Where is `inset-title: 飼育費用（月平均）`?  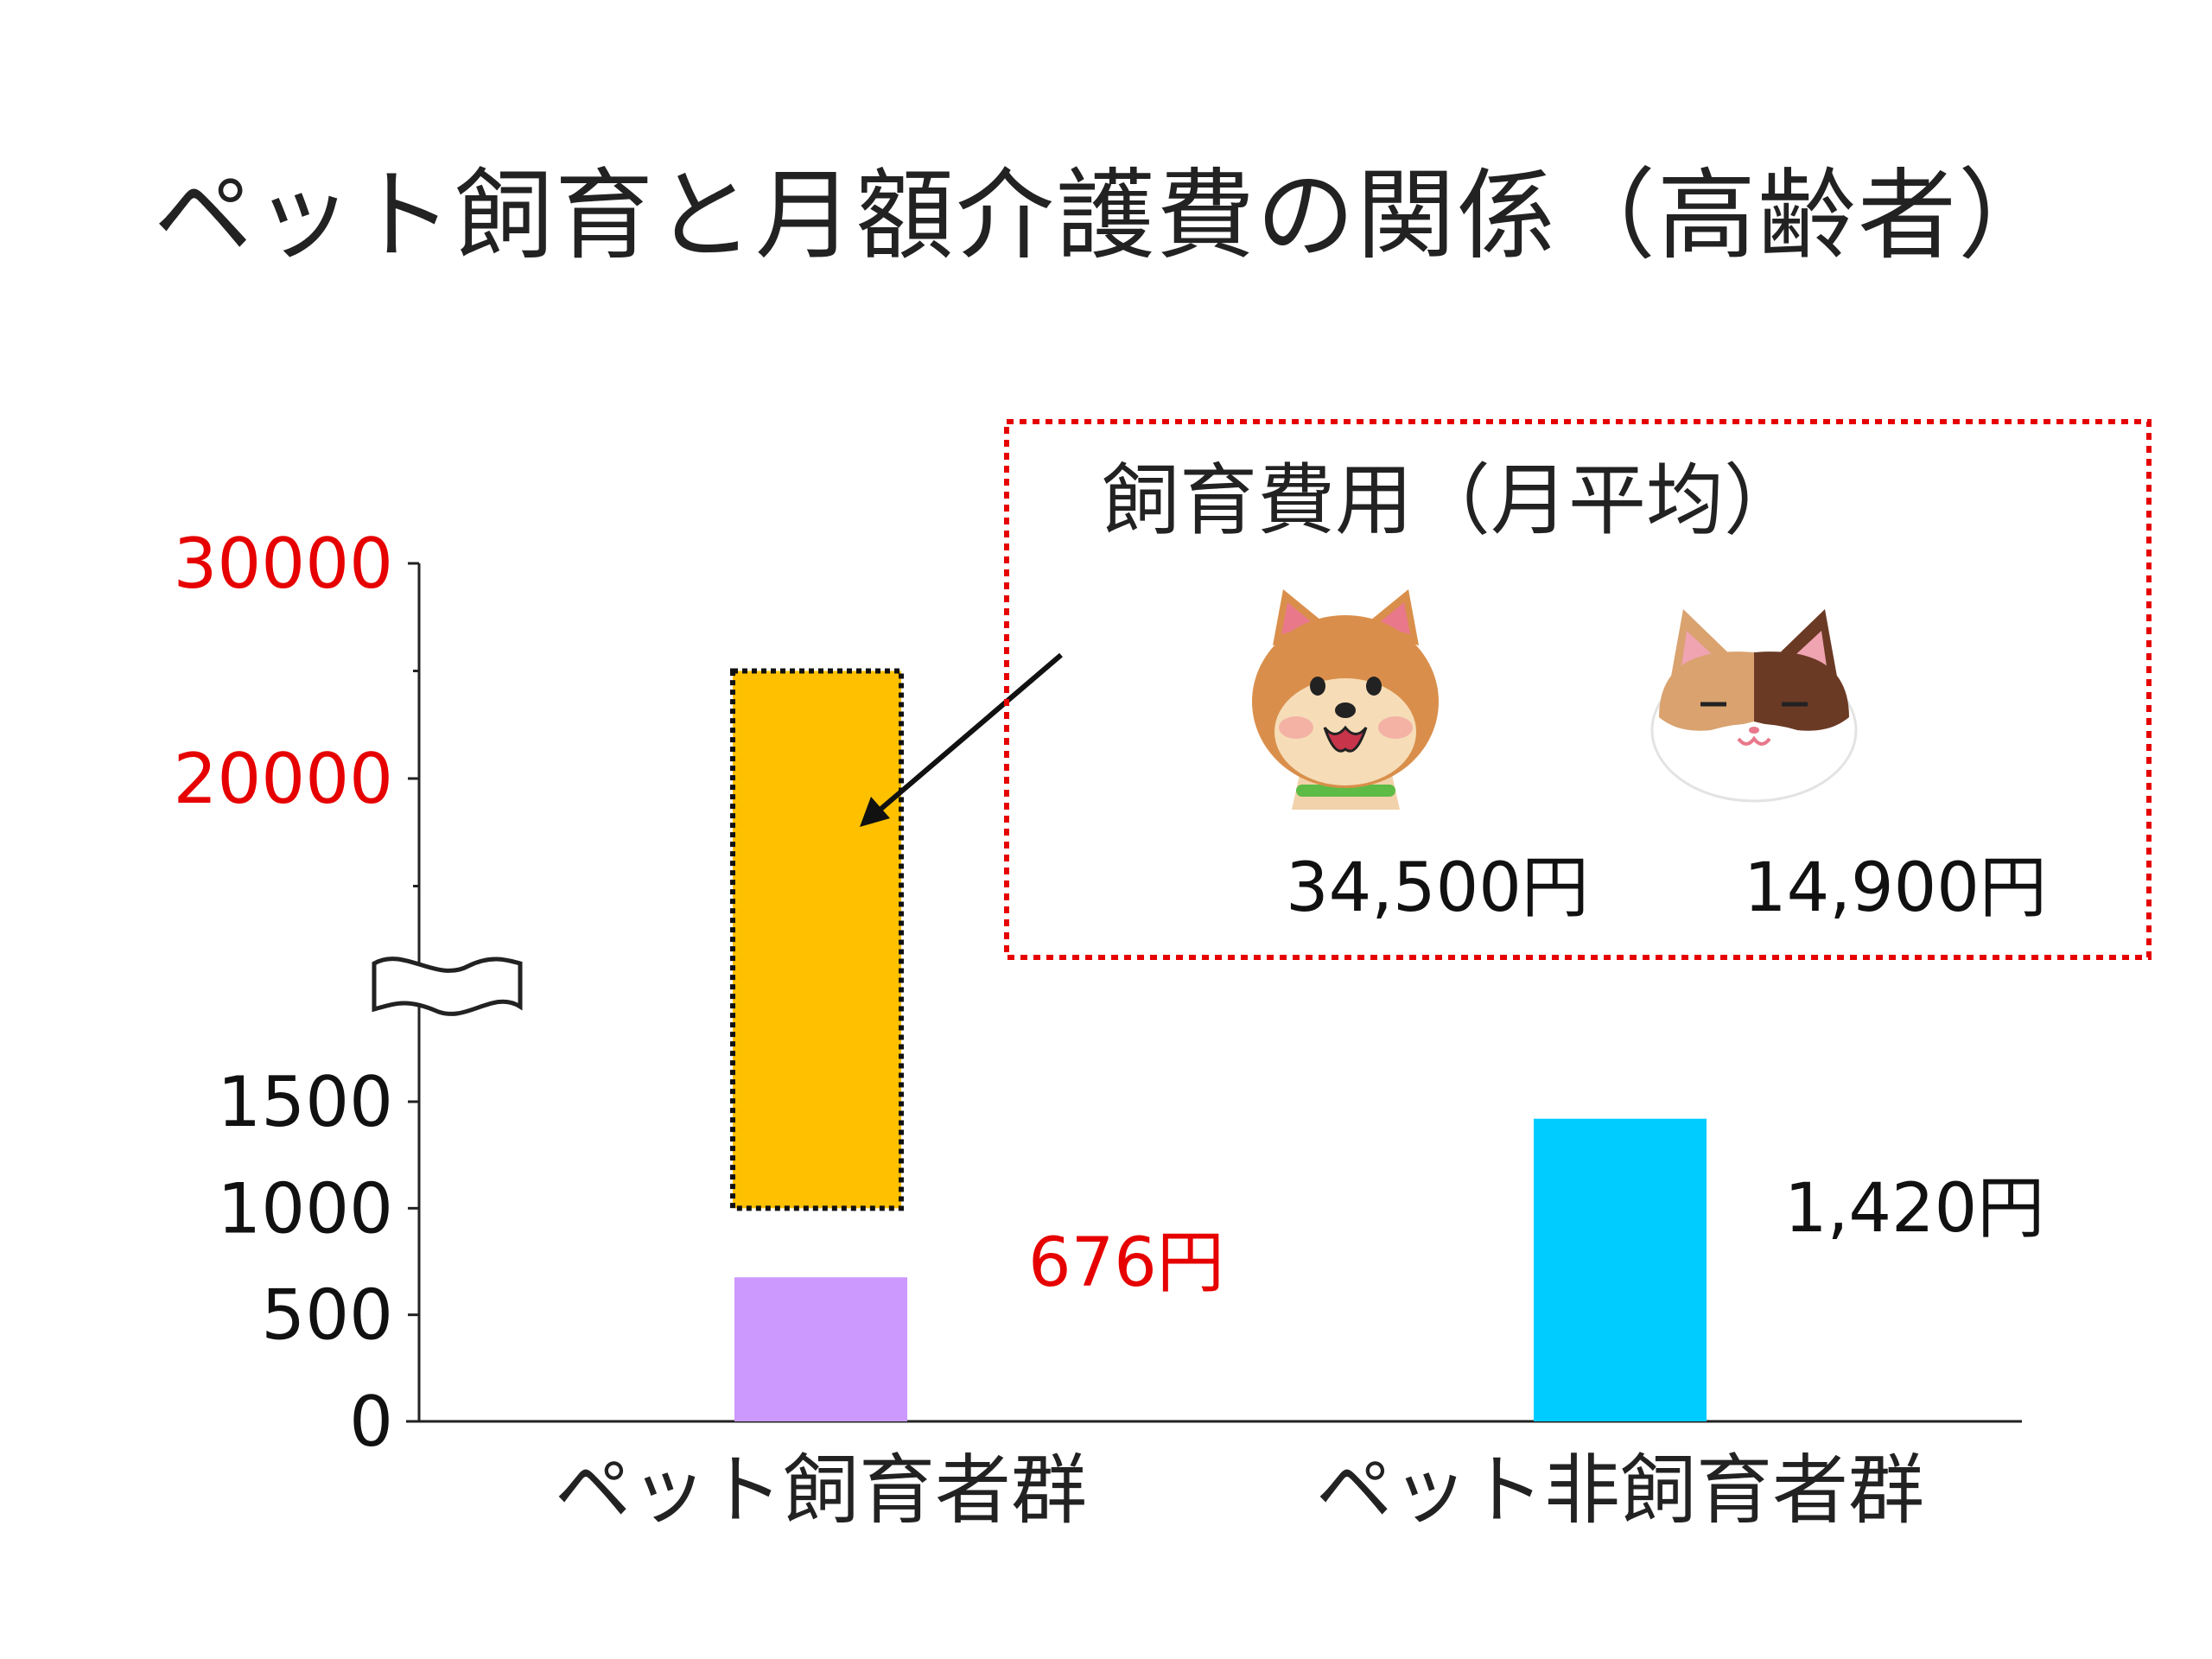
inset-title: 飼育費用（月平均） is located at coordinates (1452, 500).